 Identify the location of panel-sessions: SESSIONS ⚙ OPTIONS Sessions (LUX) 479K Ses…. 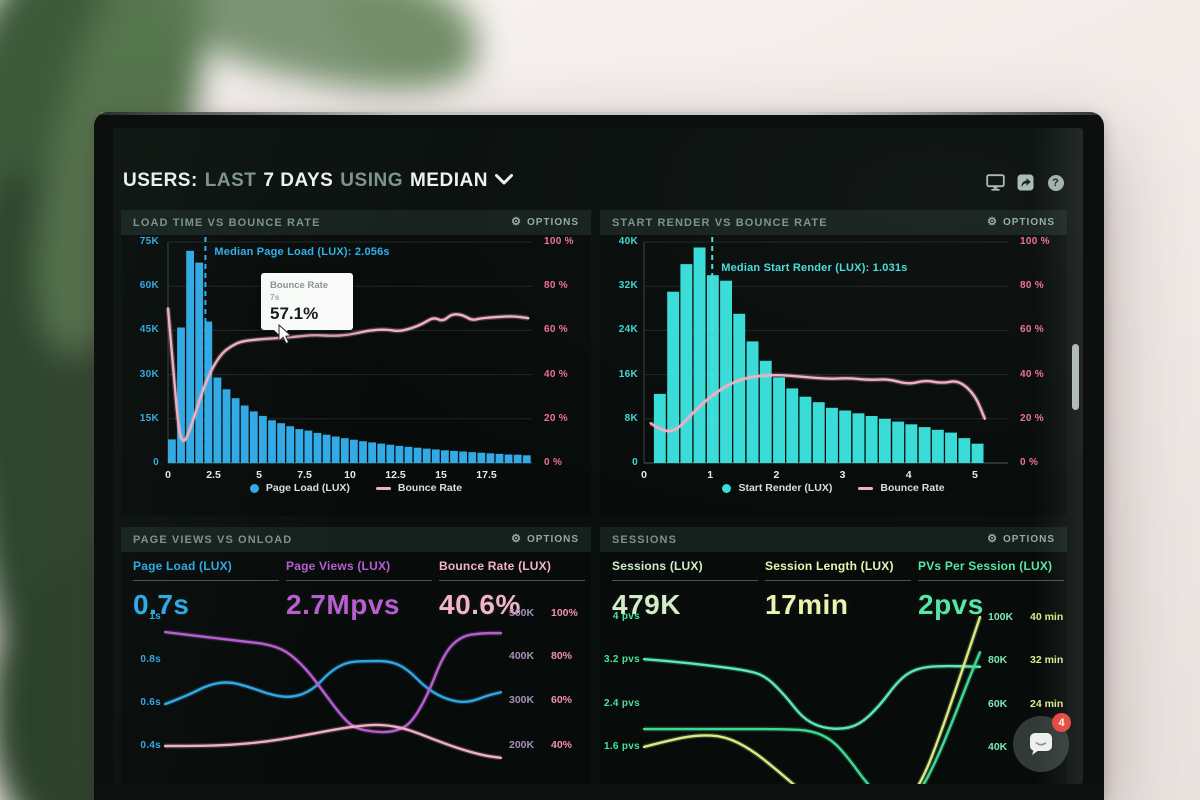
(833, 655).